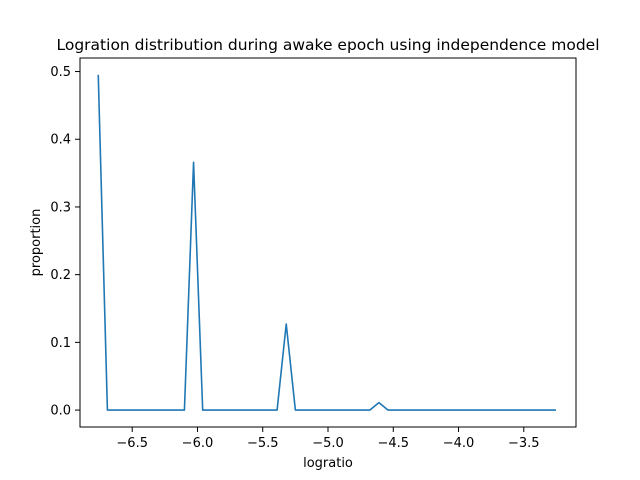  What do you see at coordinates (132, 443) in the screenshot?
I see `x-tick-label: −6.5` at bounding box center [132, 443].